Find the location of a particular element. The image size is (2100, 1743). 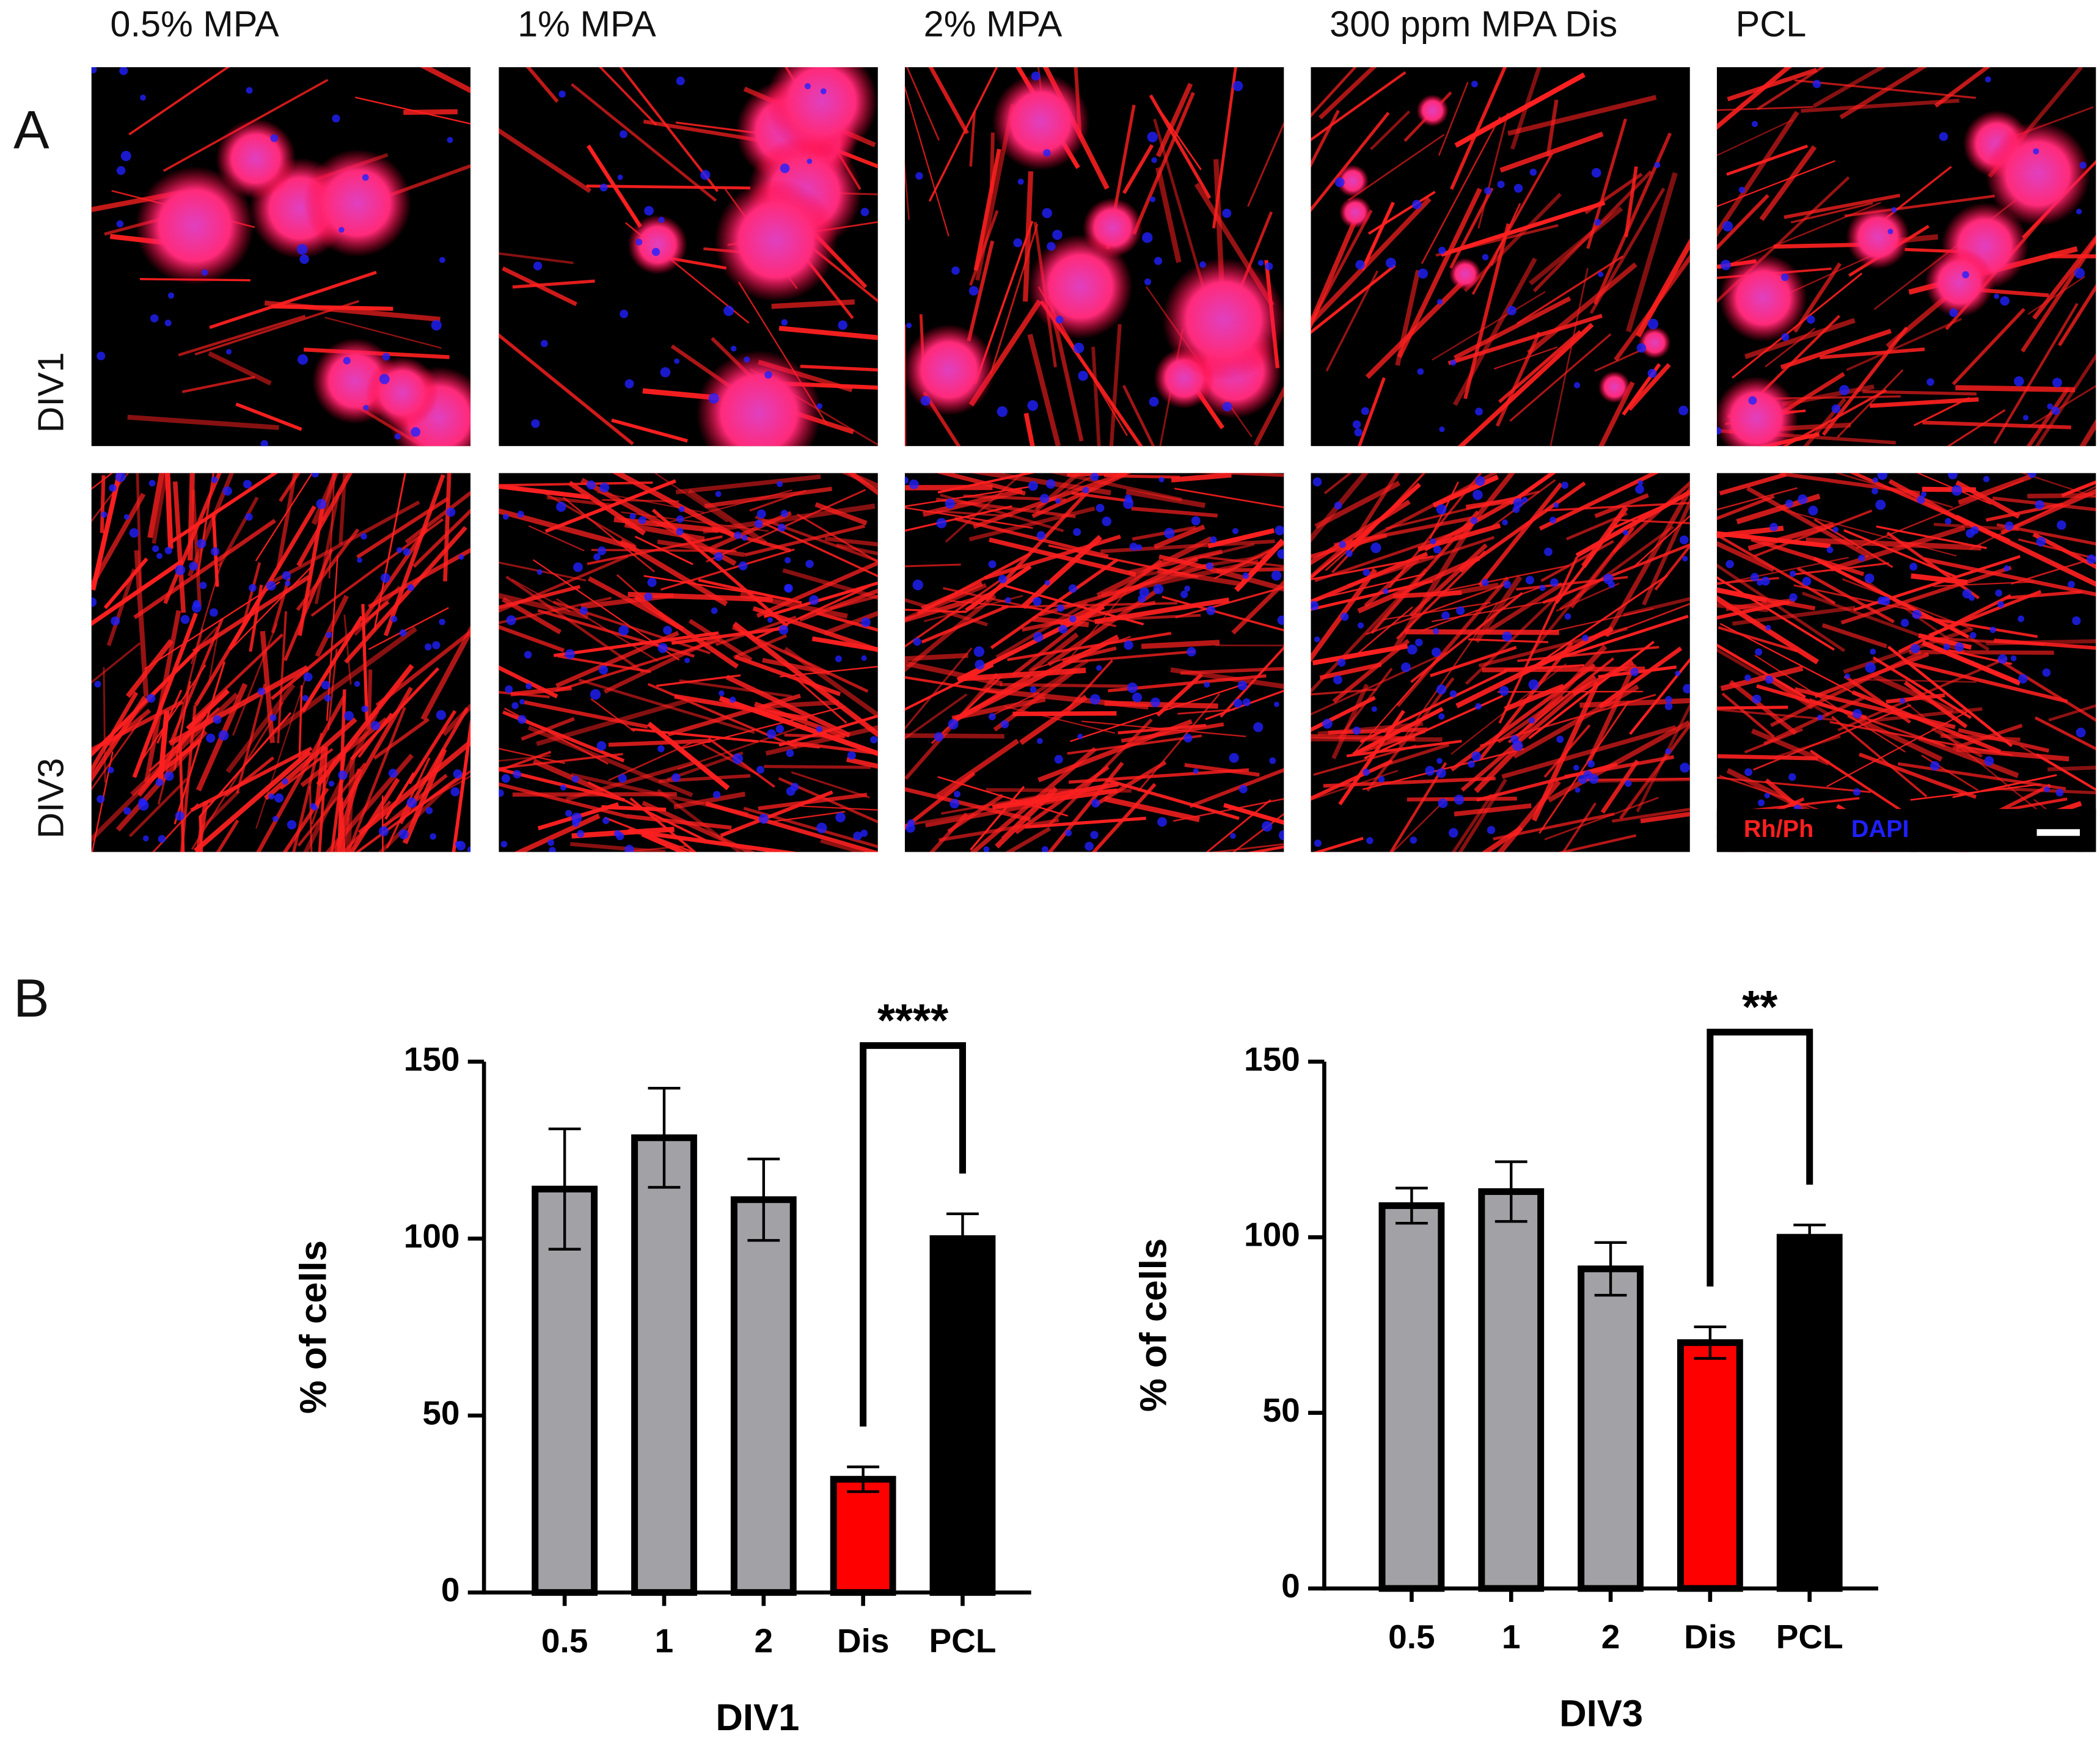

x-tick-label: PCL is located at coordinates (963, 1641).